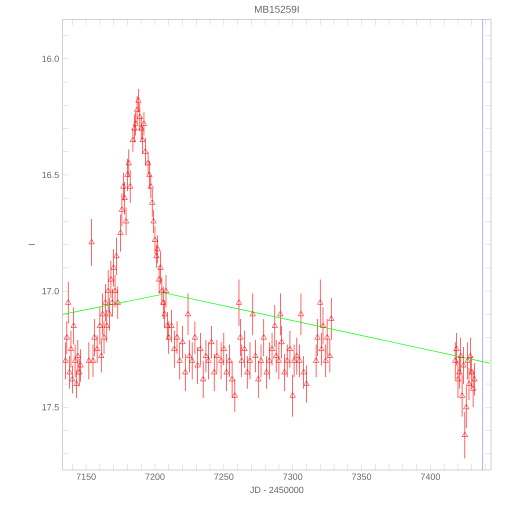 Image resolution: width=510 pixels, height=510 pixels. Describe the element at coordinates (50, 59) in the screenshot. I see `y-tick-label: 16.0` at that location.